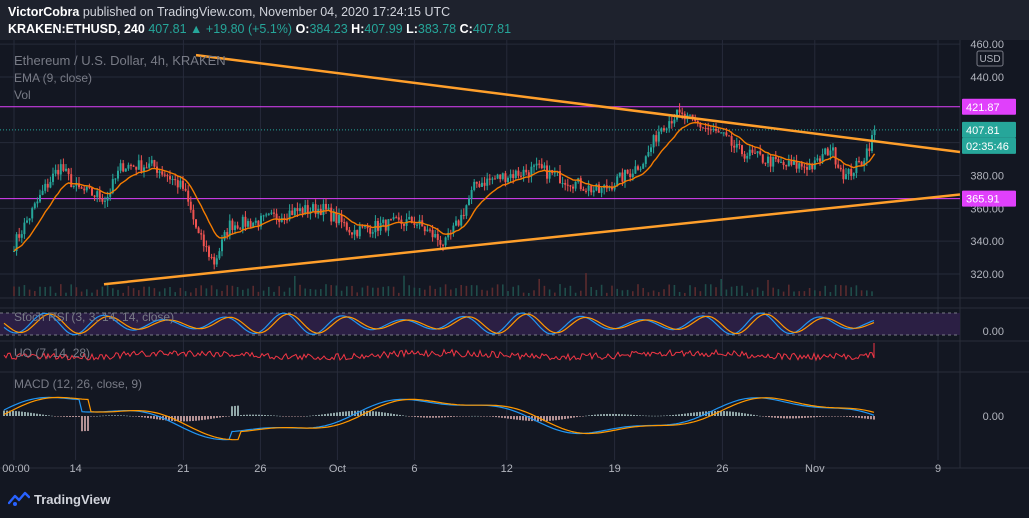  Describe the element at coordinates (993, 417) in the screenshot. I see `macd-zero-label: 0.00` at that location.